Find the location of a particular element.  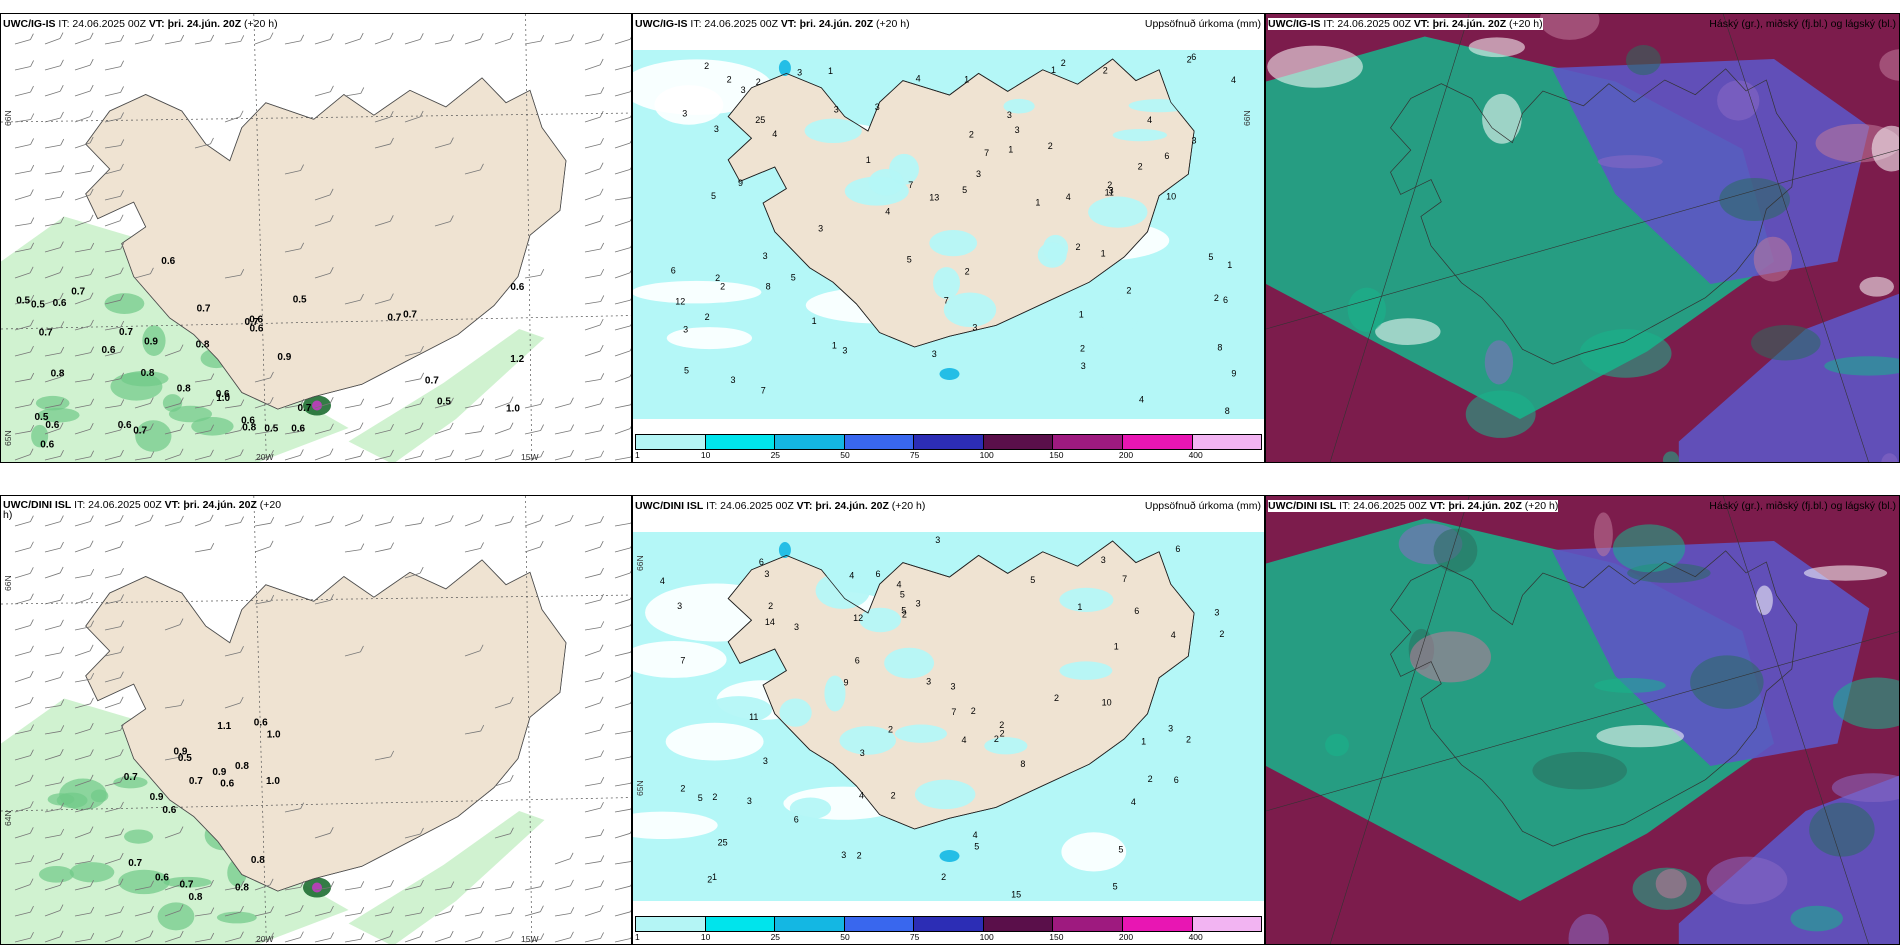

gust-value: 1.2 is located at coordinates (517, 359).